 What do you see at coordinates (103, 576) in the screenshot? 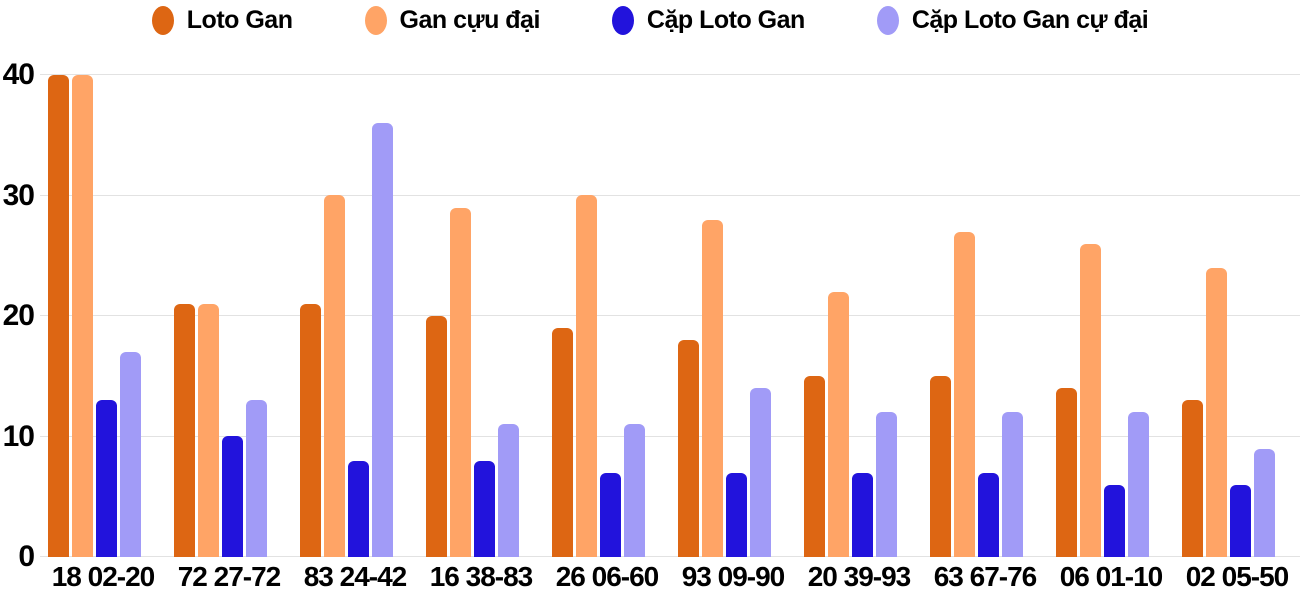
I see `x-axis-label-18-02-20: 18 02-20` at bounding box center [103, 576].